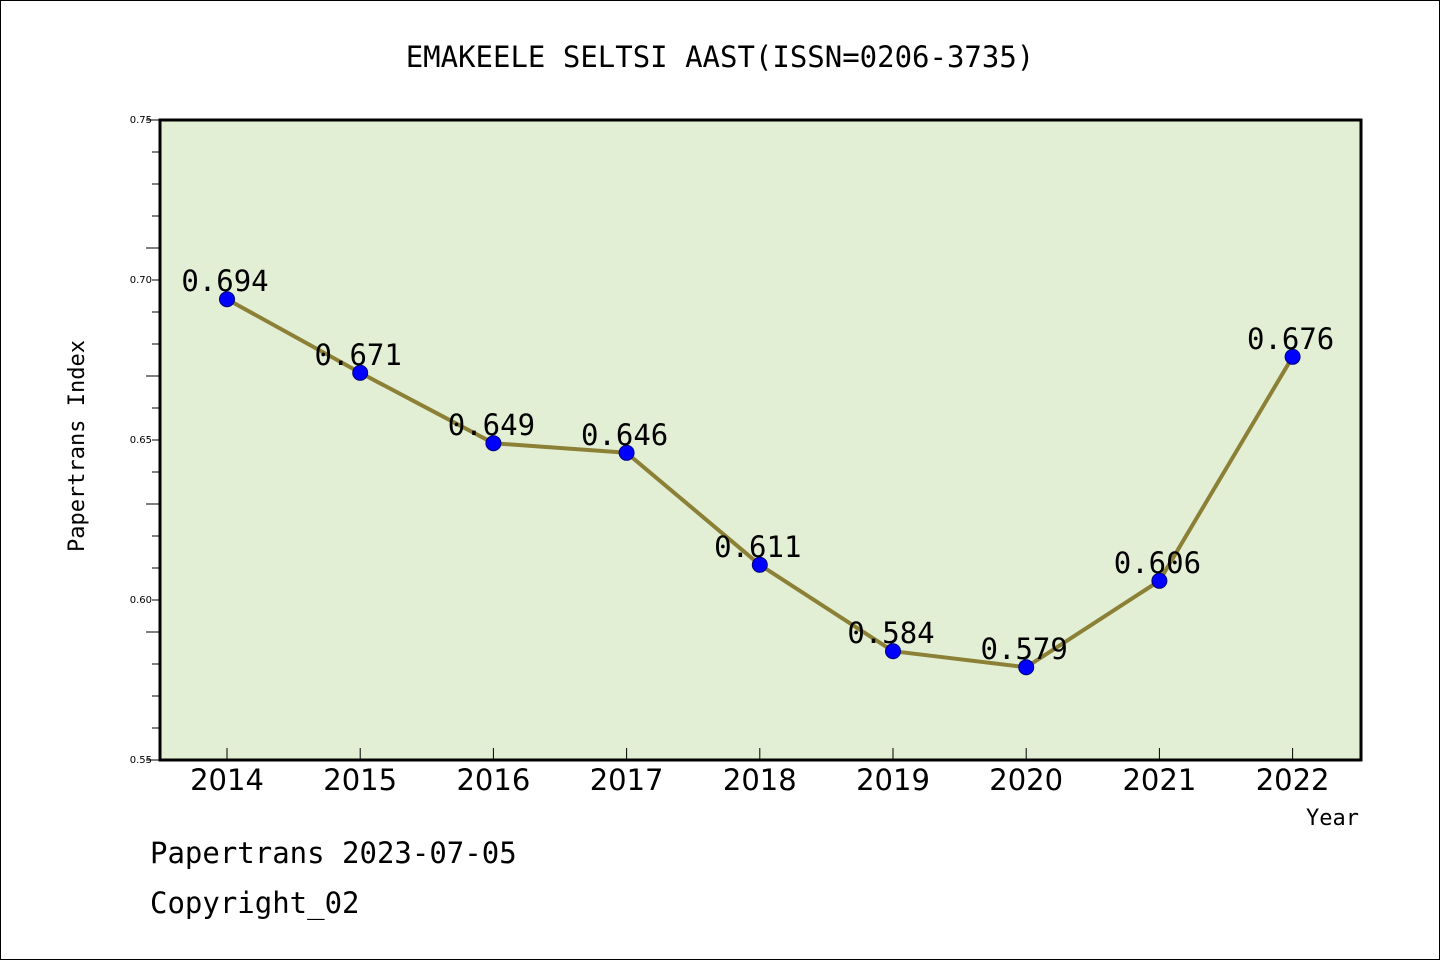  Describe the element at coordinates (358, 355) in the screenshot. I see `data-label: 0.671` at that location.